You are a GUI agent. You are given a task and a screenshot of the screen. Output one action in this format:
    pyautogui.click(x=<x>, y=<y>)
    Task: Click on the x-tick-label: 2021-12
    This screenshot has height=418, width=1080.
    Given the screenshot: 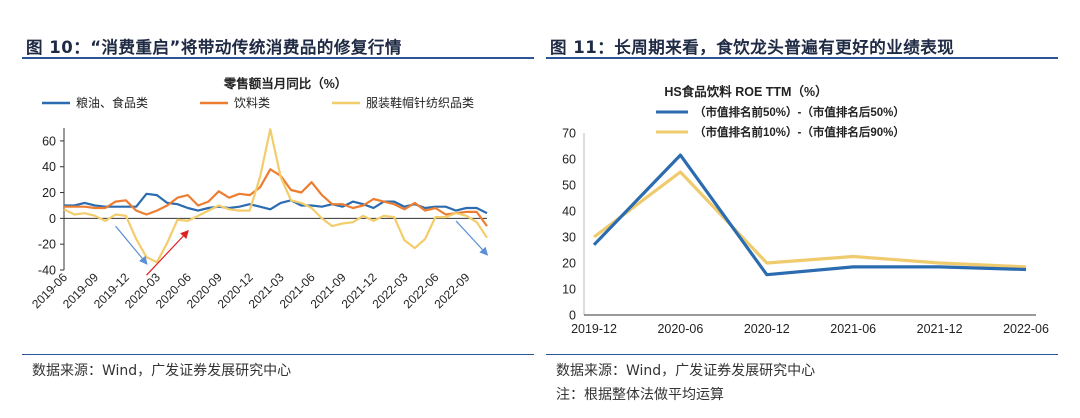 What is the action you would take?
    pyautogui.click(x=940, y=329)
    